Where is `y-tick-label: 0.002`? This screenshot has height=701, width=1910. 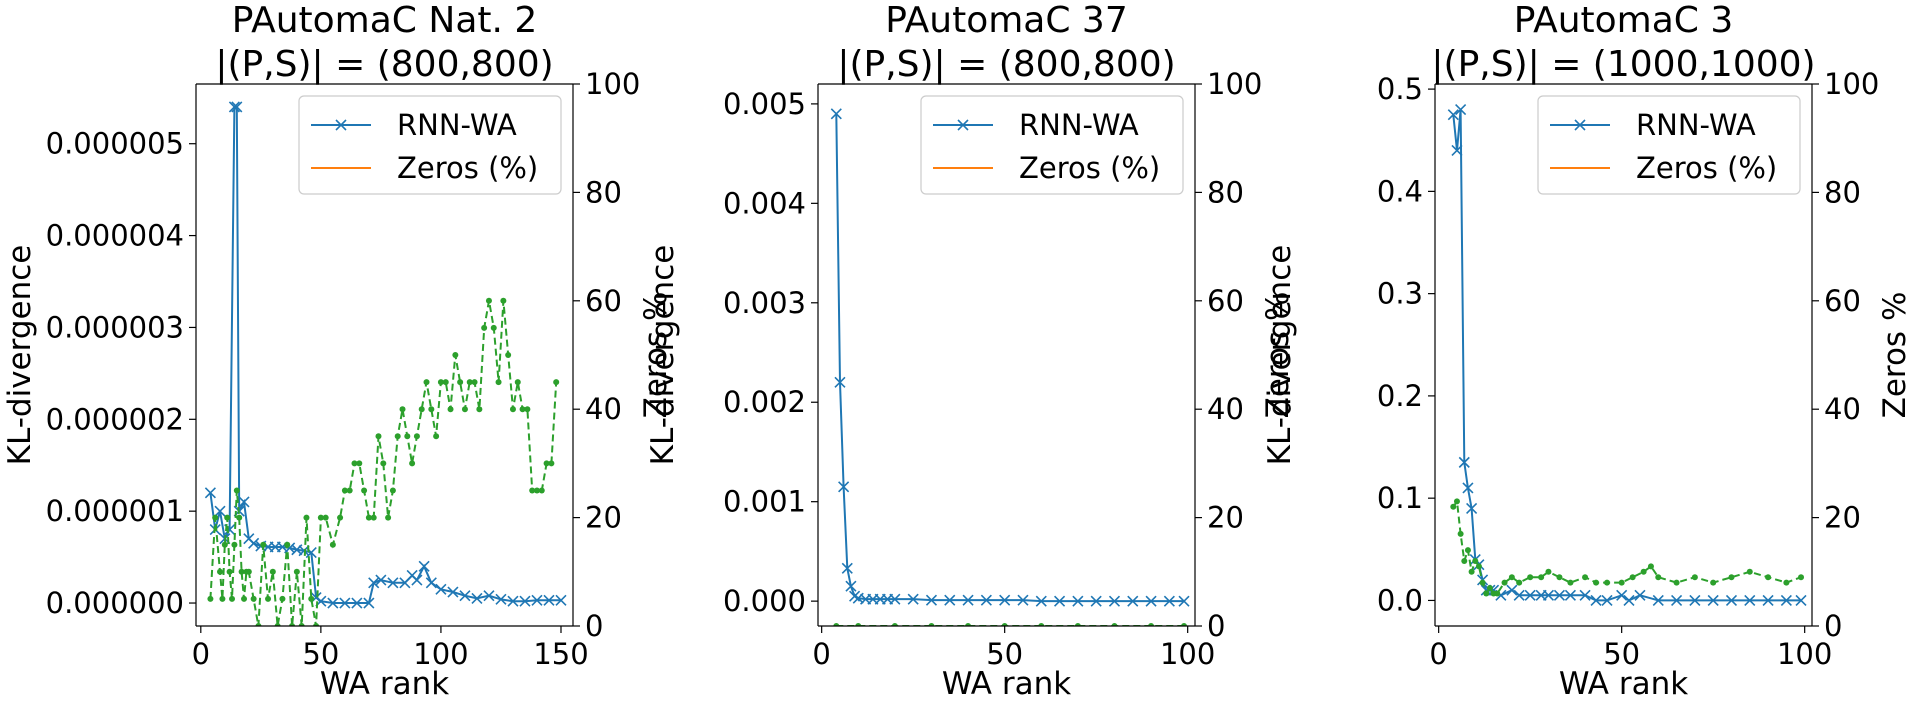 y-tick-label: 0.002 is located at coordinates (764, 402).